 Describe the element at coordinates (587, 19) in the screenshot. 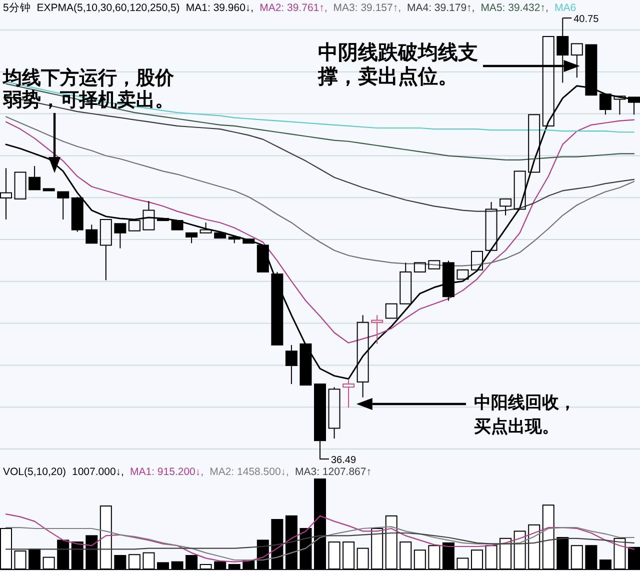

I see `annotation: 40.75` at that location.